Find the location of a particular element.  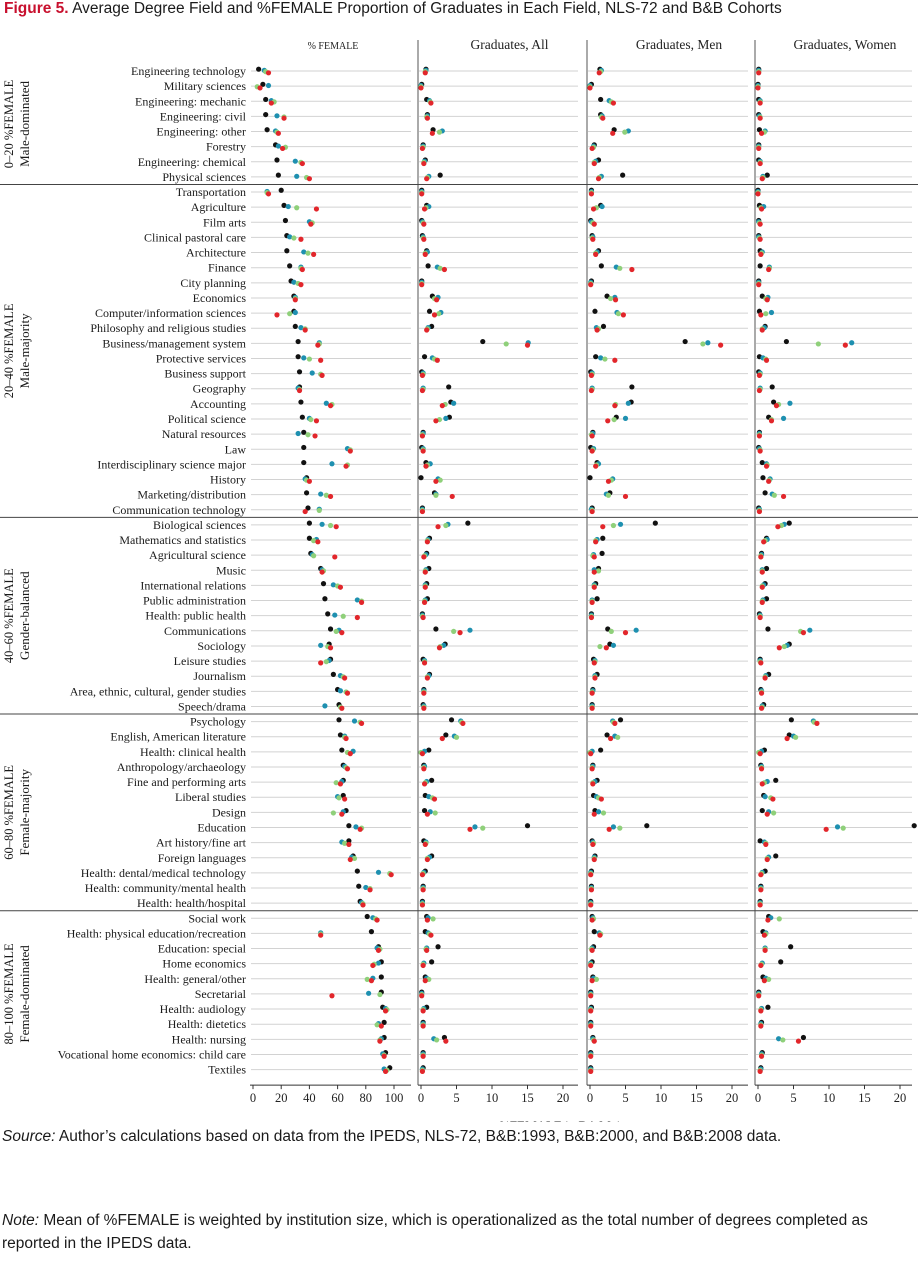

field-label: Film arts is located at coordinates (224, 222).